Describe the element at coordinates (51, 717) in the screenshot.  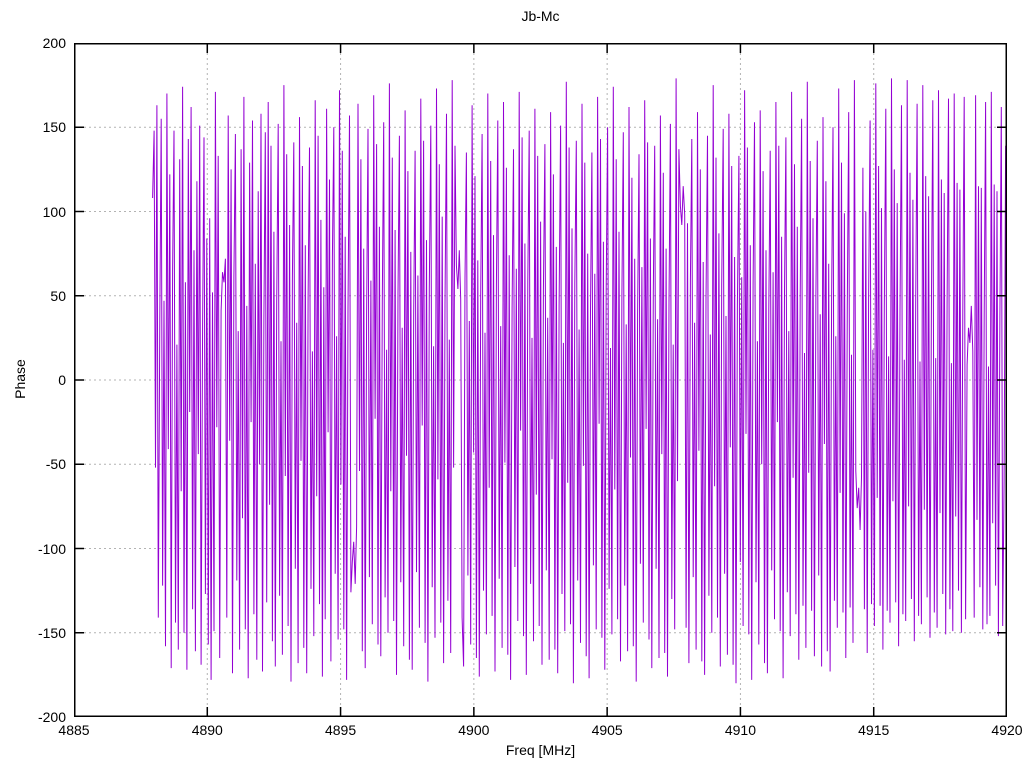
I see `y-tick-label: -200` at that location.